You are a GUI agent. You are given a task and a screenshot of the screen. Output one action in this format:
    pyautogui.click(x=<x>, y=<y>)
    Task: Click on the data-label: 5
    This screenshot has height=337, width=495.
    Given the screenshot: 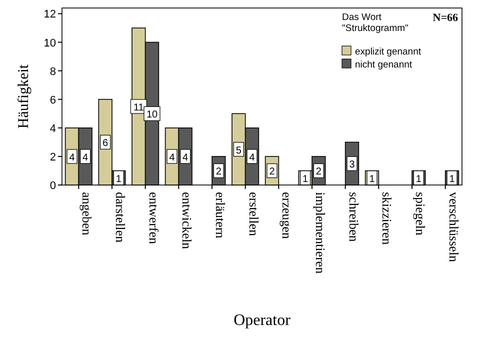 What is the action you would take?
    pyautogui.click(x=239, y=150)
    